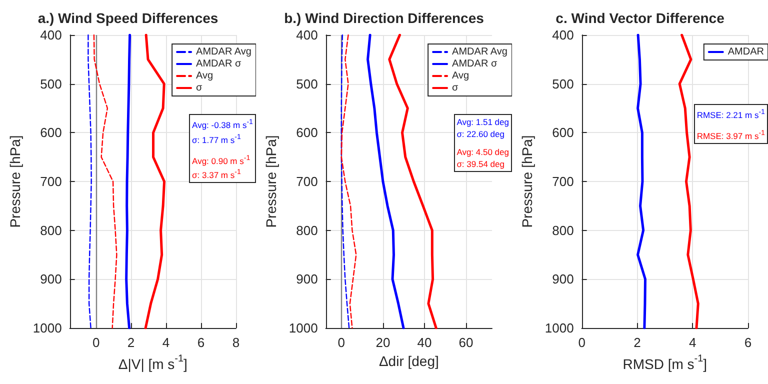 Image resolution: width=768 pixels, height=384 pixels. What do you see at coordinates (730, 114) in the screenshot?
I see `annotation: RMSE: 2.21 m s$^{-1}$` at bounding box center [730, 114].